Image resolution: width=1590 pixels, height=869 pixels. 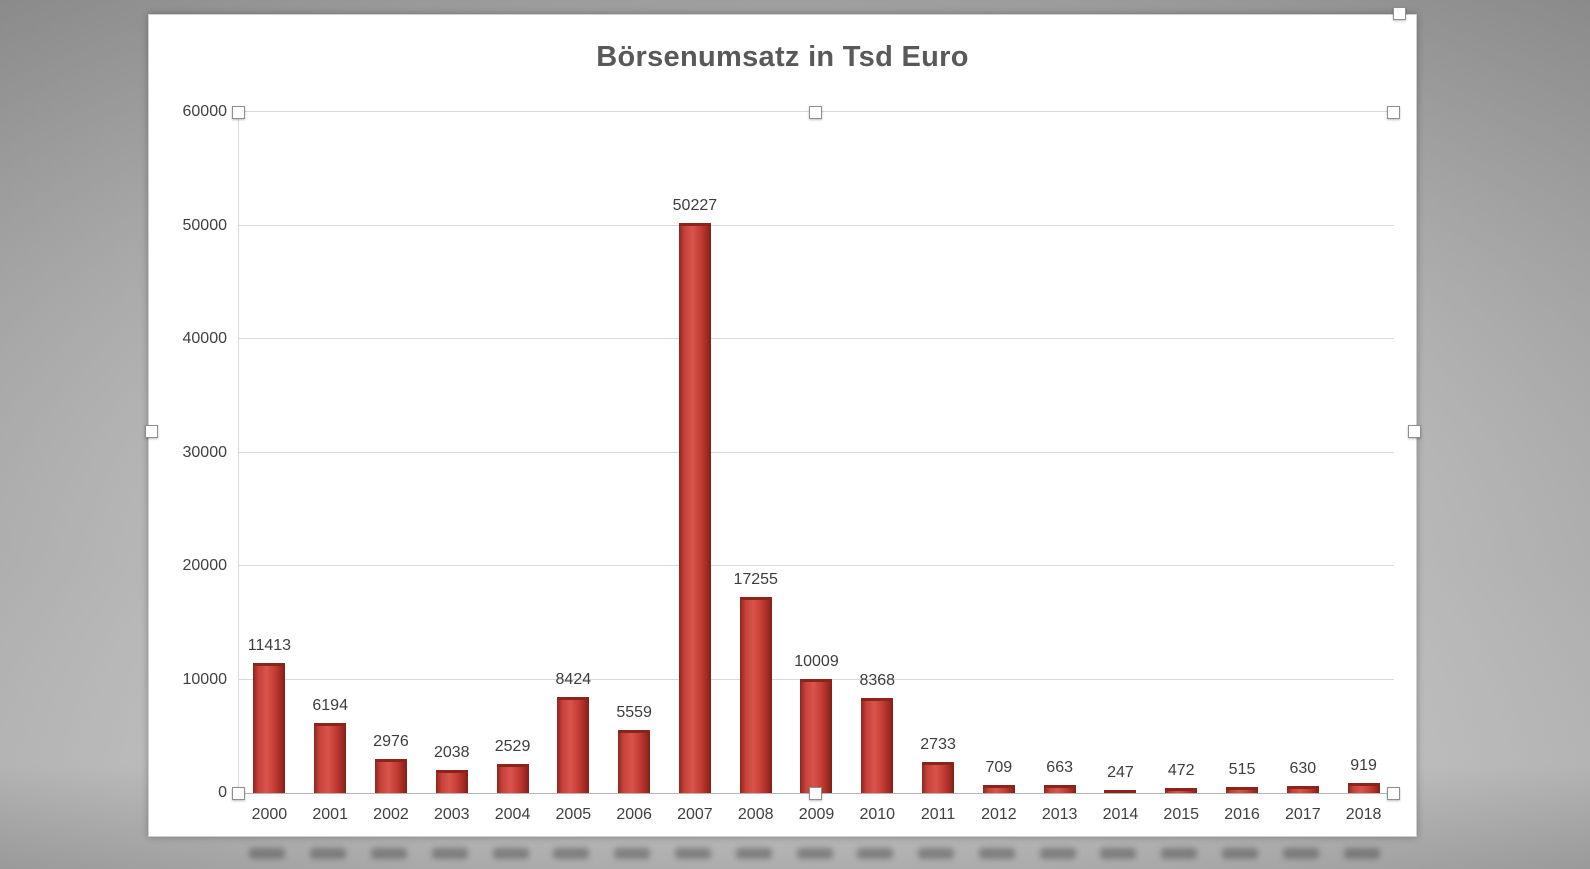 What do you see at coordinates (205, 225) in the screenshot?
I see `y-tick-label: 50000` at bounding box center [205, 225].